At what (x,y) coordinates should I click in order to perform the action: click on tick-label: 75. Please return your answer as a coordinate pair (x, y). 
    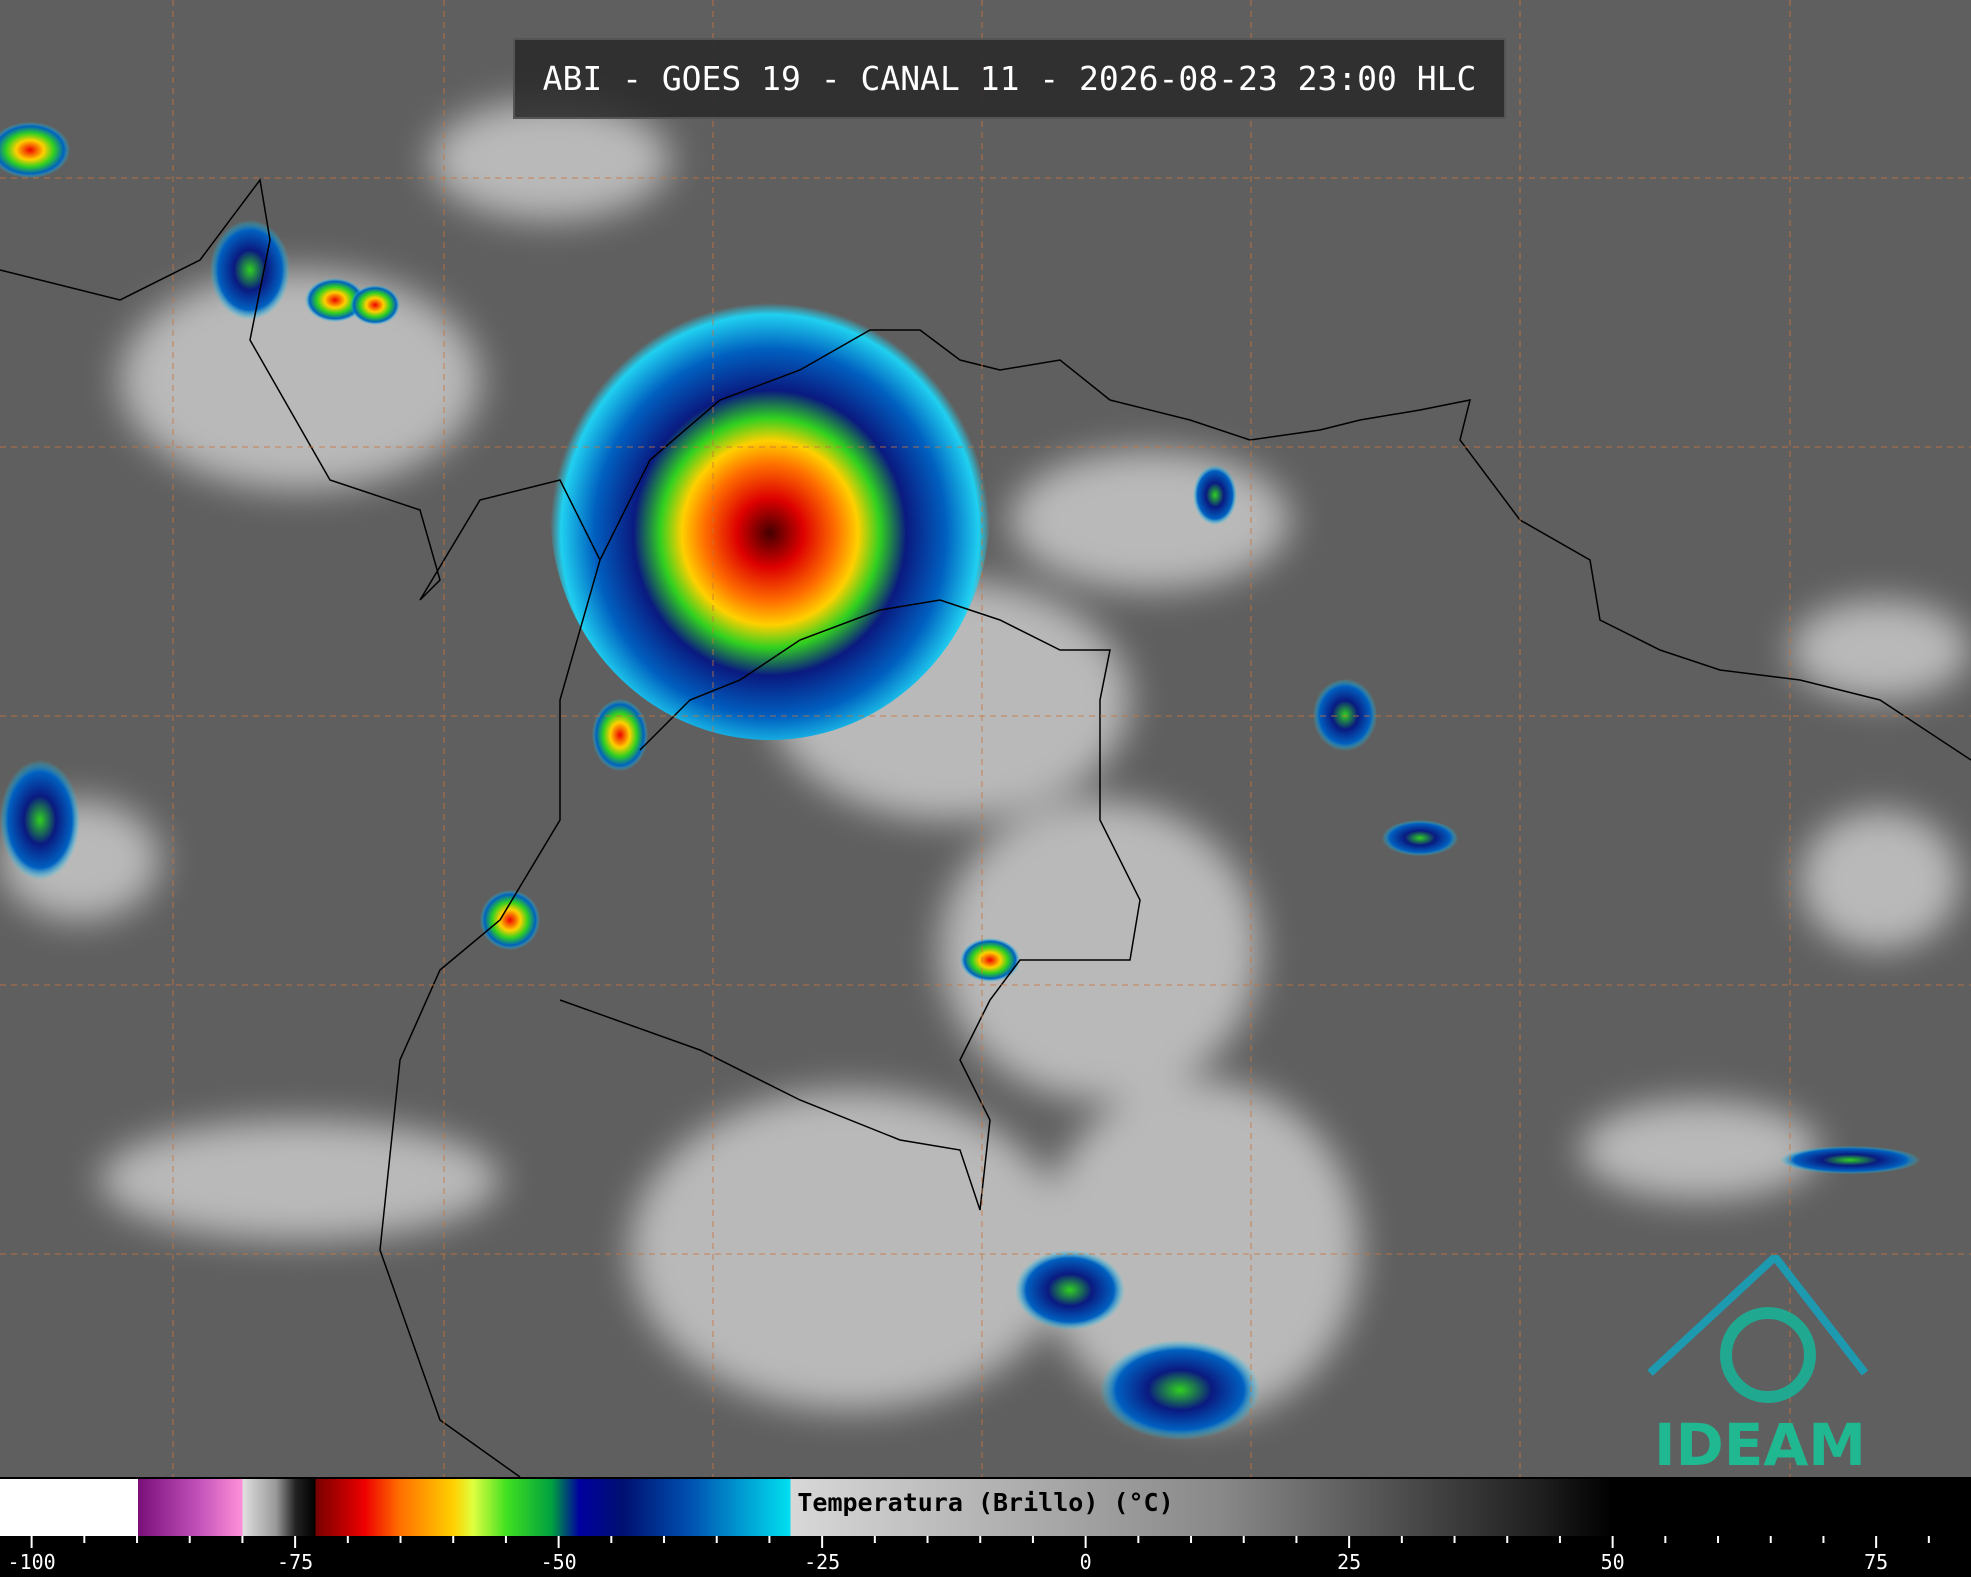
    Looking at the image, I should click on (1876, 1562).